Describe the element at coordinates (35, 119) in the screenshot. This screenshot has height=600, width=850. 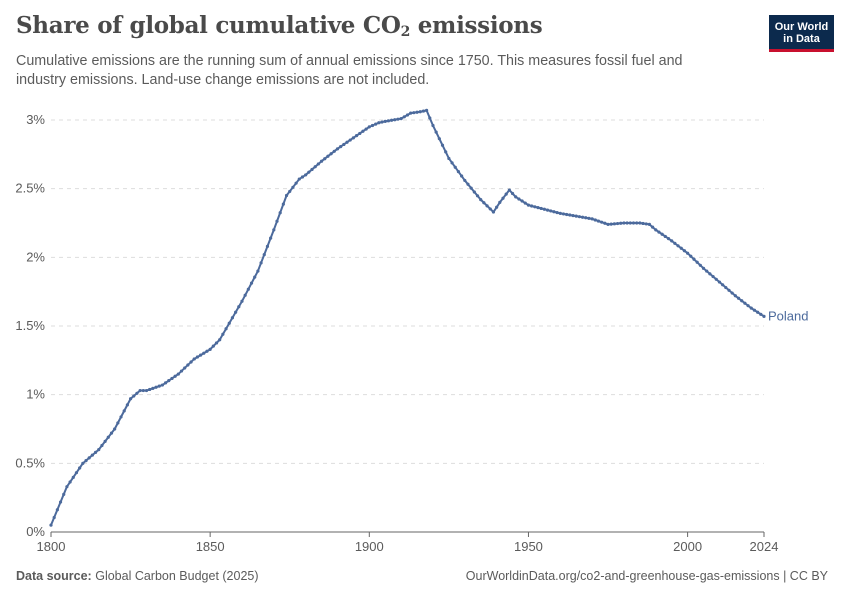
I see `y-tick-label: 3%` at that location.